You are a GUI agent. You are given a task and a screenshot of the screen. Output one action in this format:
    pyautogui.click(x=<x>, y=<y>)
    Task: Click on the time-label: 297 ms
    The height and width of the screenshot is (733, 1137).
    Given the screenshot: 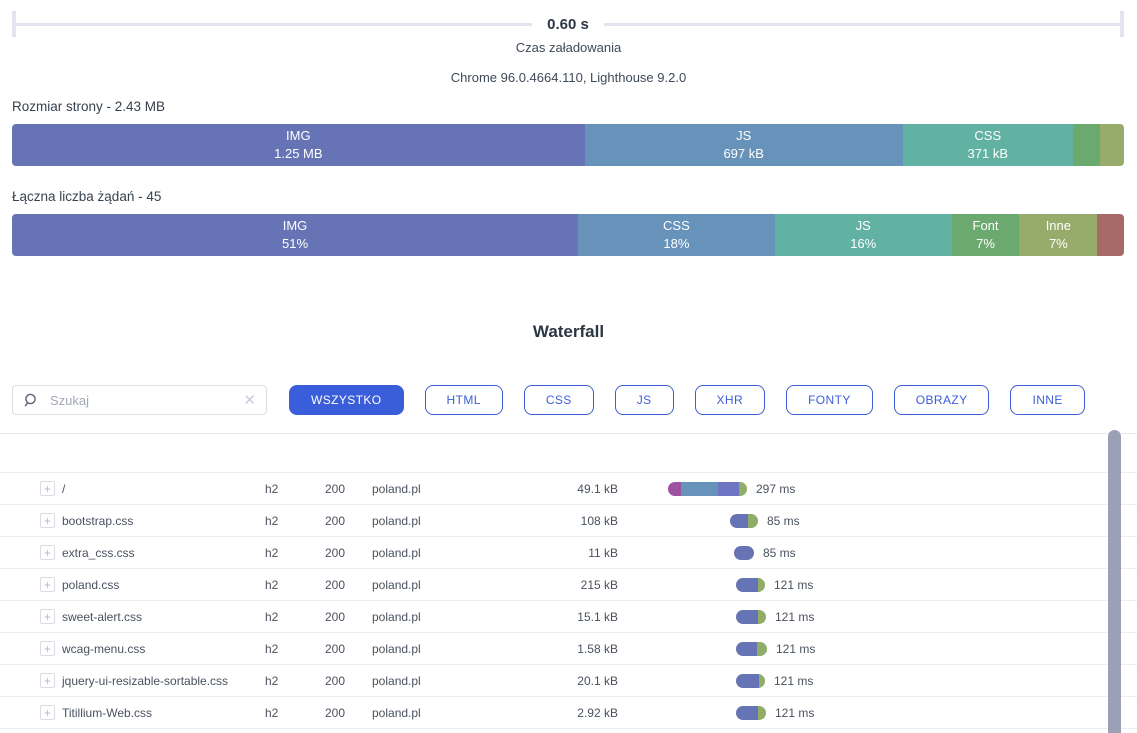 What is the action you would take?
    pyautogui.click(x=776, y=488)
    